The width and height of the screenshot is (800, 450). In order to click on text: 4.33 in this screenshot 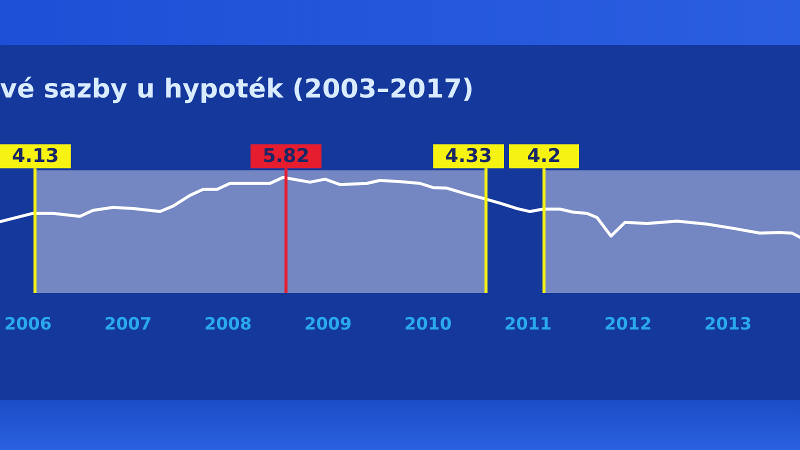, I will do `click(468, 156)`.